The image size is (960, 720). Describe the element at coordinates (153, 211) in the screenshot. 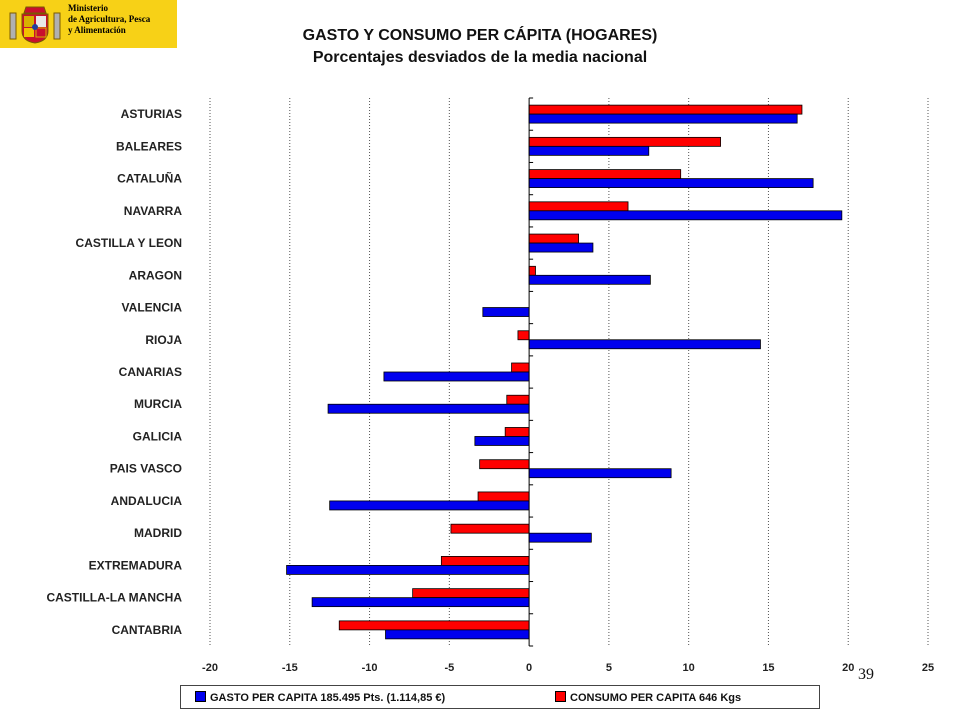

I see `category-label: NAVARRA` at that location.